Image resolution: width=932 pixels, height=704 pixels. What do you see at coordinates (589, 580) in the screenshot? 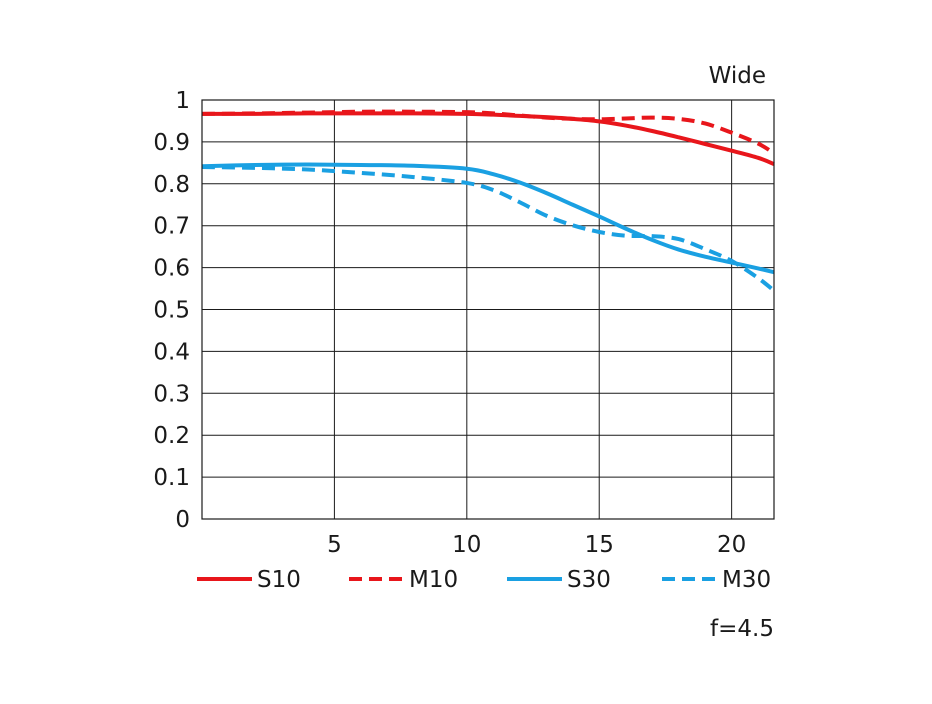
I see `legend-label-s30: S30` at bounding box center [589, 580].